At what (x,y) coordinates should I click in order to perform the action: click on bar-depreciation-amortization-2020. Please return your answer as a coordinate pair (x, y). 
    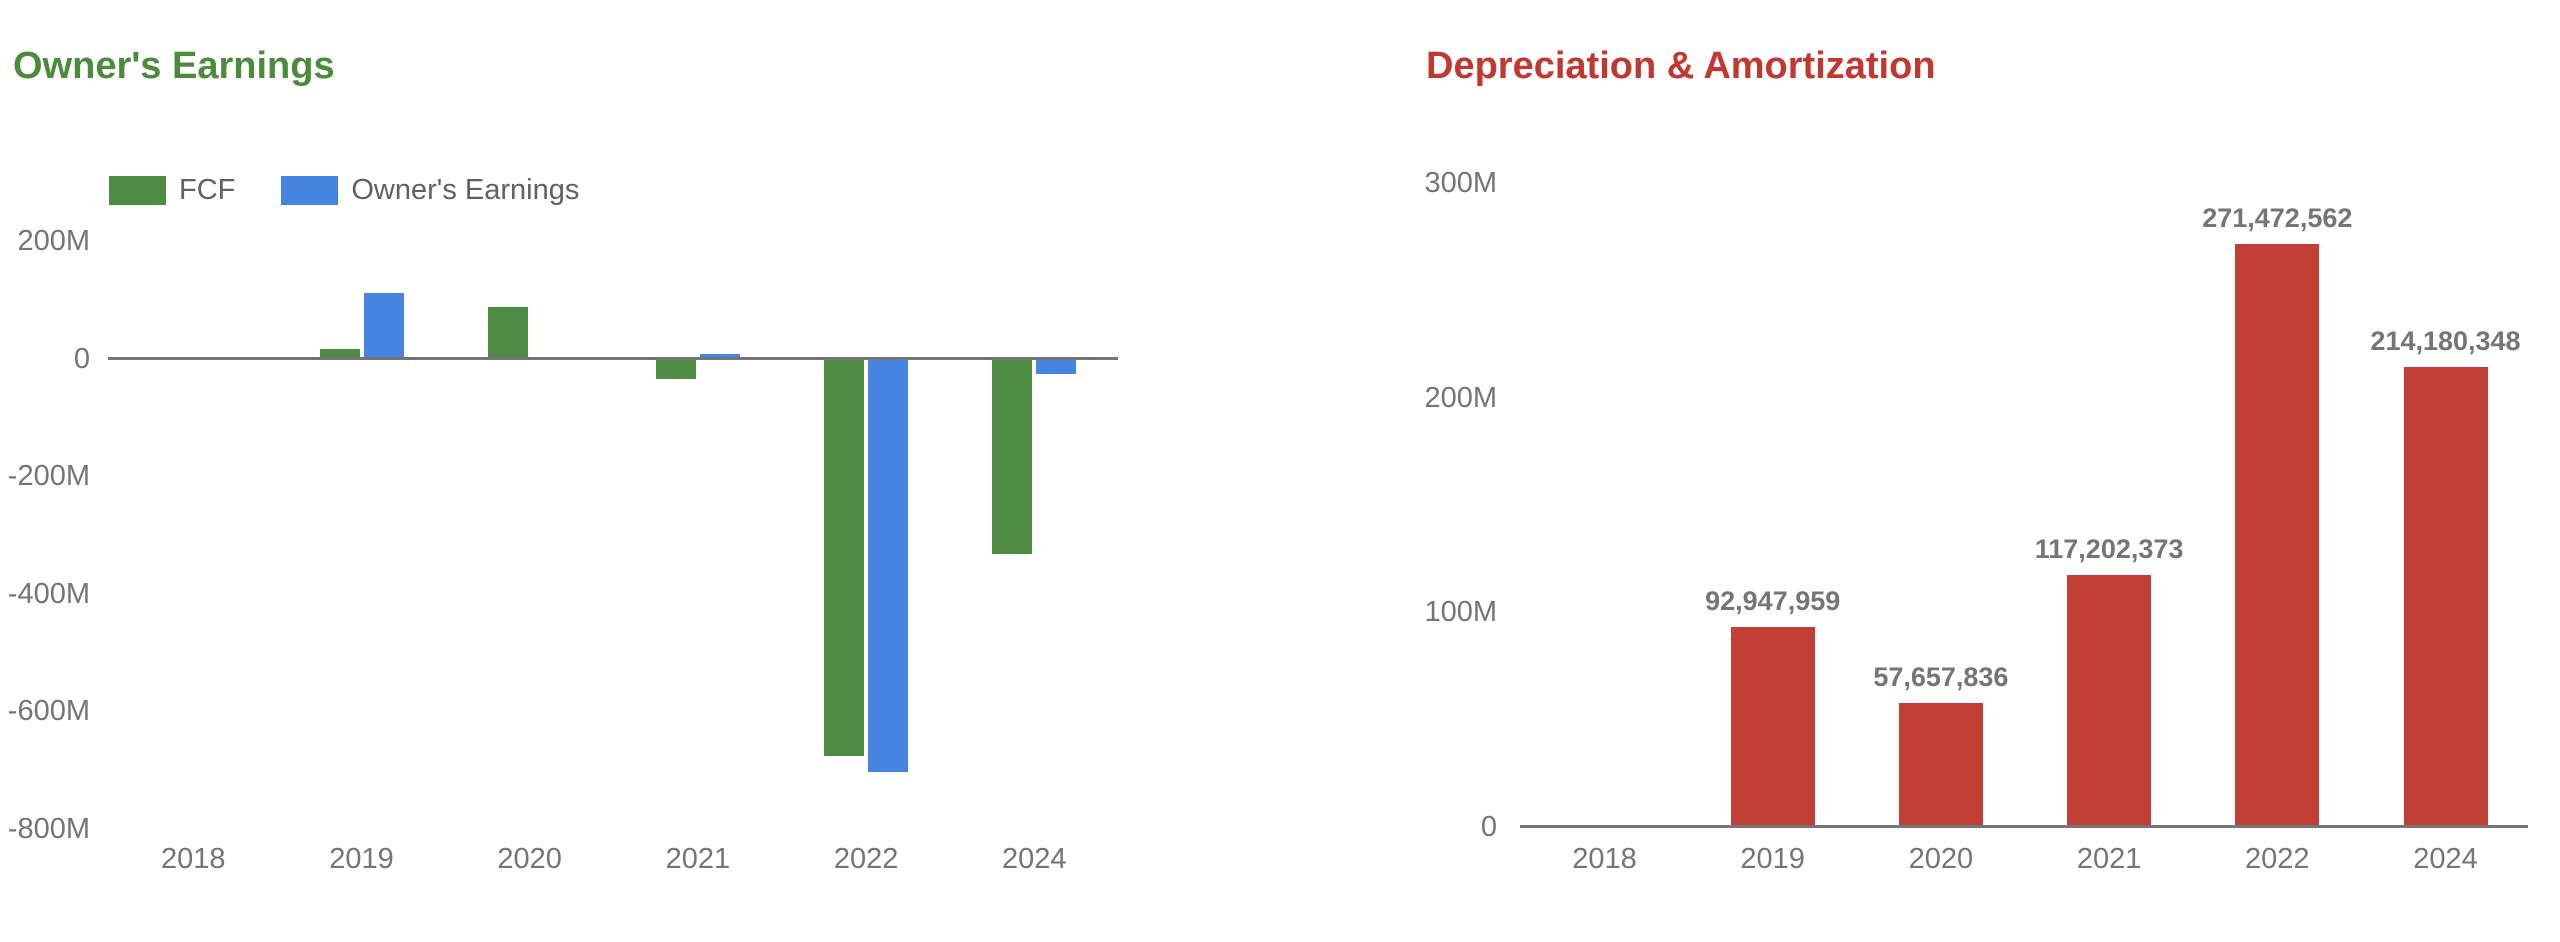
    Looking at the image, I should click on (1940, 764).